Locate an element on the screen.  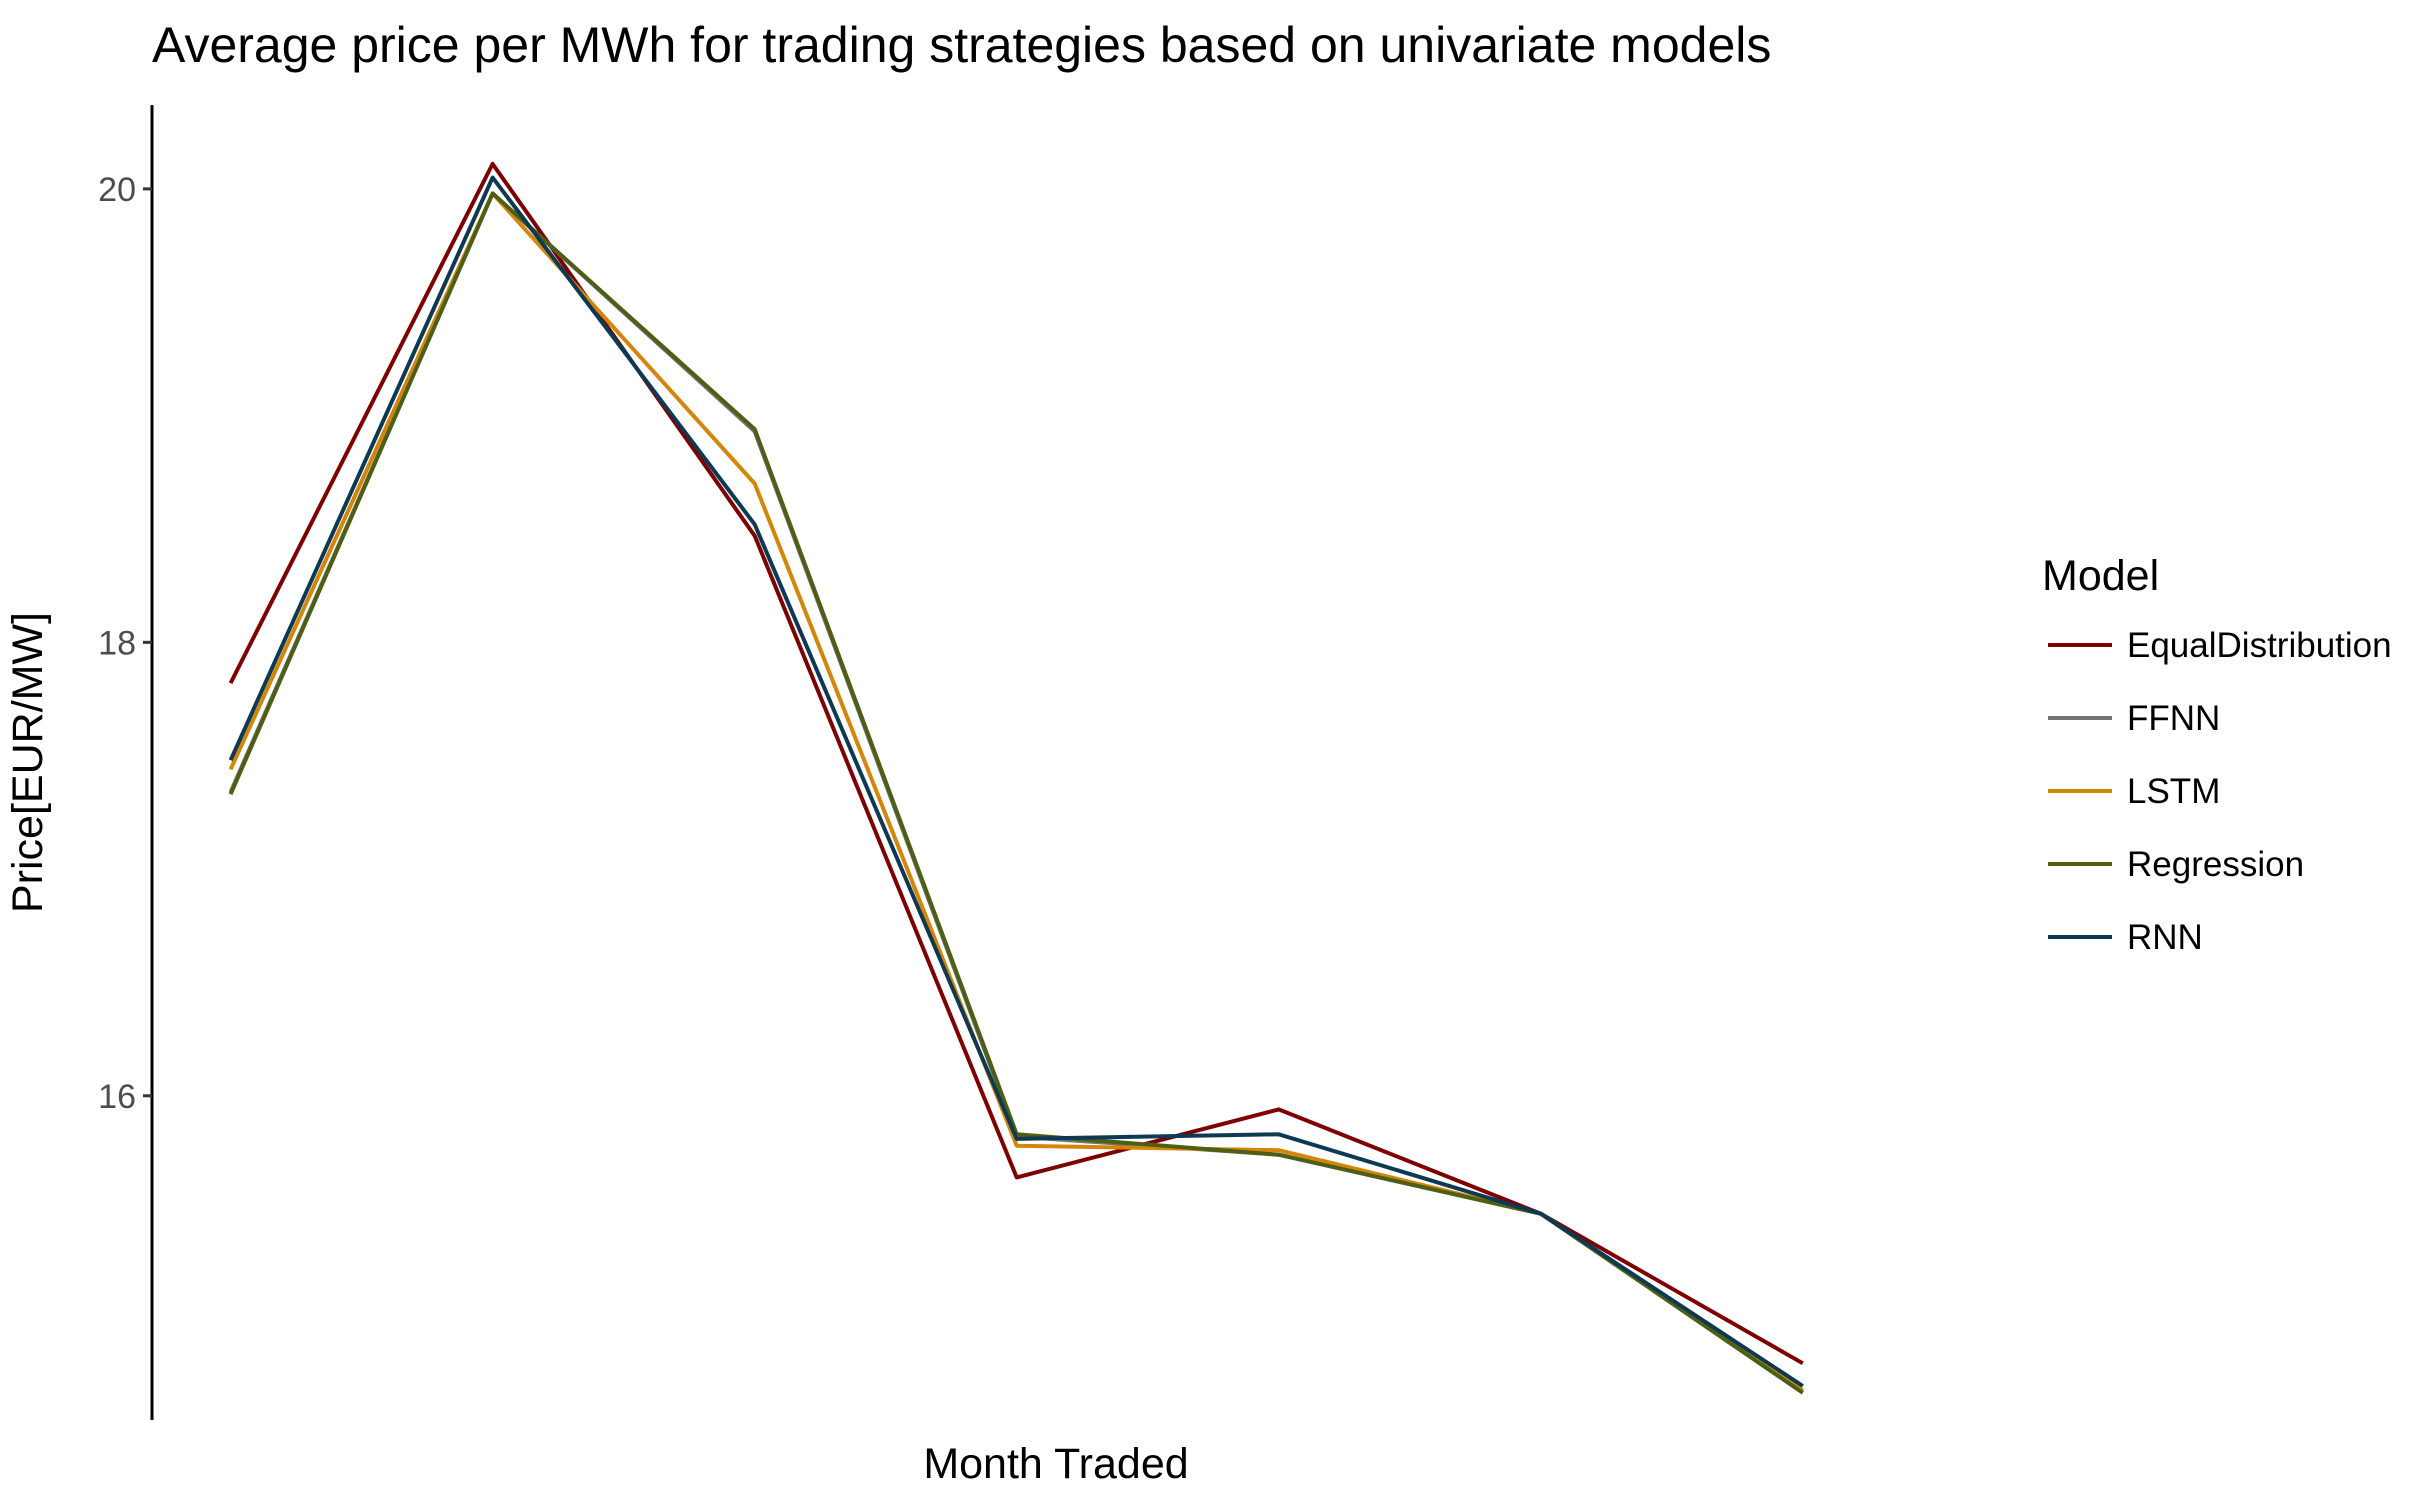
legend-label-ffnn: FFNN is located at coordinates (2173, 718).